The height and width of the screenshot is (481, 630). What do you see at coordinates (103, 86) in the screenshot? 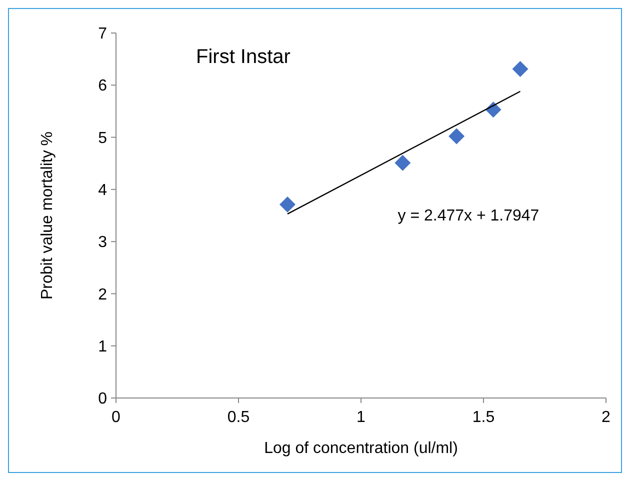
I see `y-tick-label: 6` at bounding box center [103, 86].